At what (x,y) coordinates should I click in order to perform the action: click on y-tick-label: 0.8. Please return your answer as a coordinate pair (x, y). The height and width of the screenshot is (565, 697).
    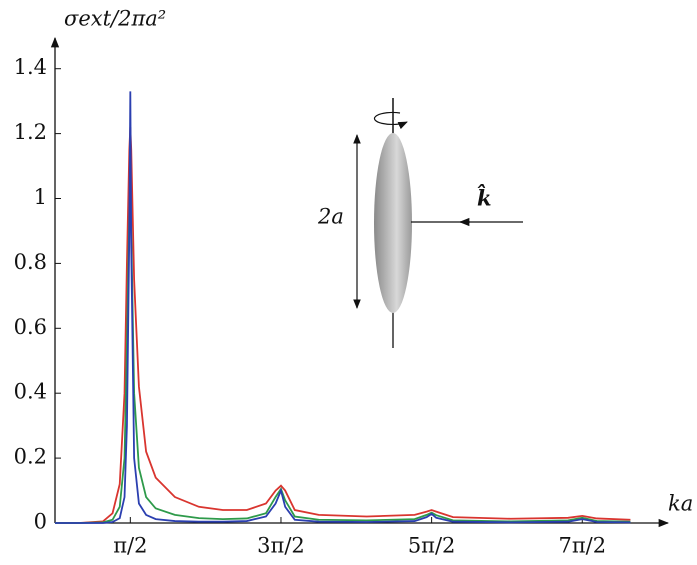
    Looking at the image, I should click on (30, 262).